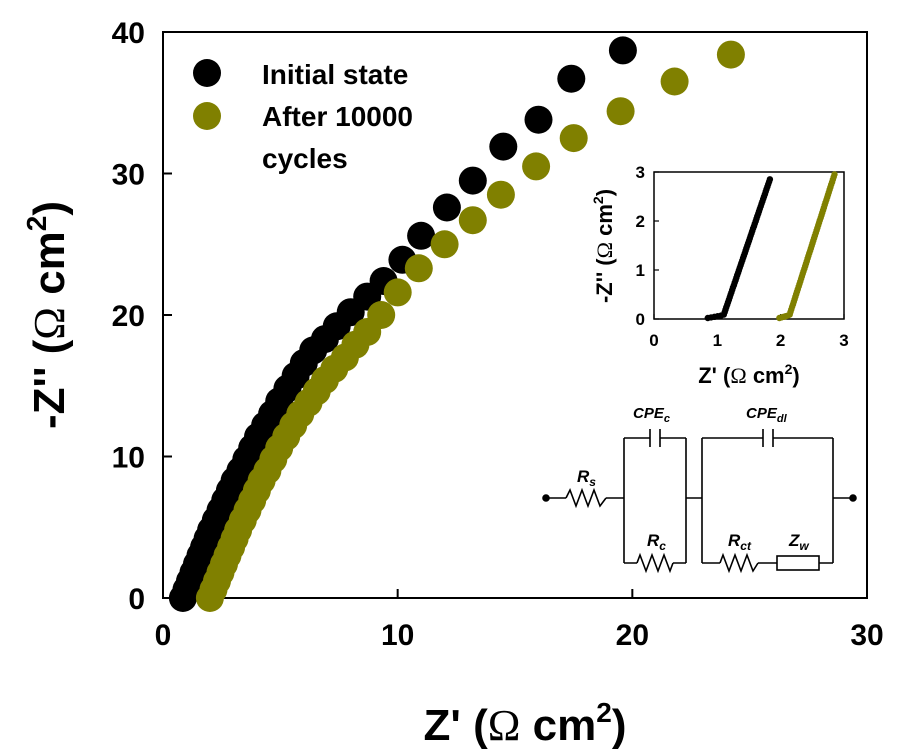  I want to click on inset-x-tick-label: 0, so click(653, 340).